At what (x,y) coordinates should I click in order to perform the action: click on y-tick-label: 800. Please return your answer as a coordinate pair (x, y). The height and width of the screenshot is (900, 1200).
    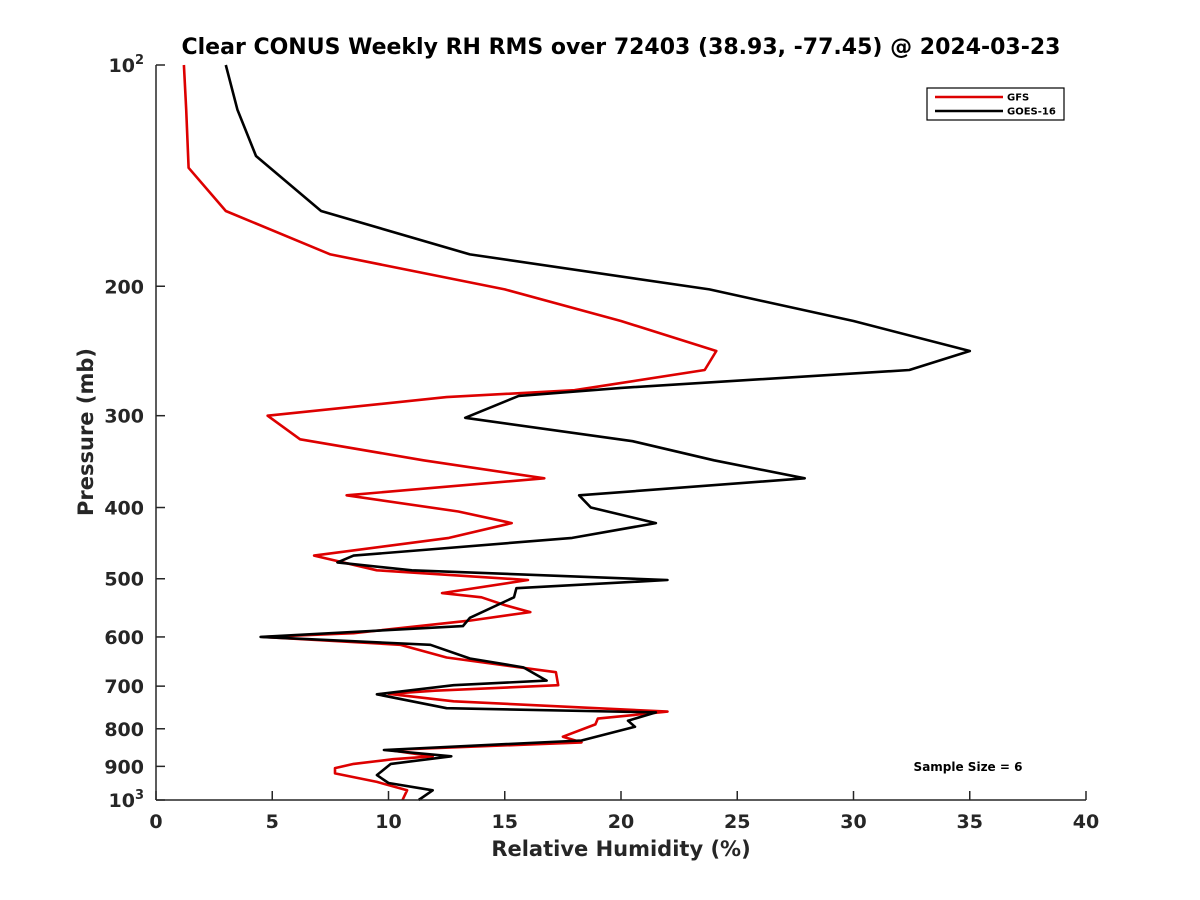
    Looking at the image, I should click on (124, 730).